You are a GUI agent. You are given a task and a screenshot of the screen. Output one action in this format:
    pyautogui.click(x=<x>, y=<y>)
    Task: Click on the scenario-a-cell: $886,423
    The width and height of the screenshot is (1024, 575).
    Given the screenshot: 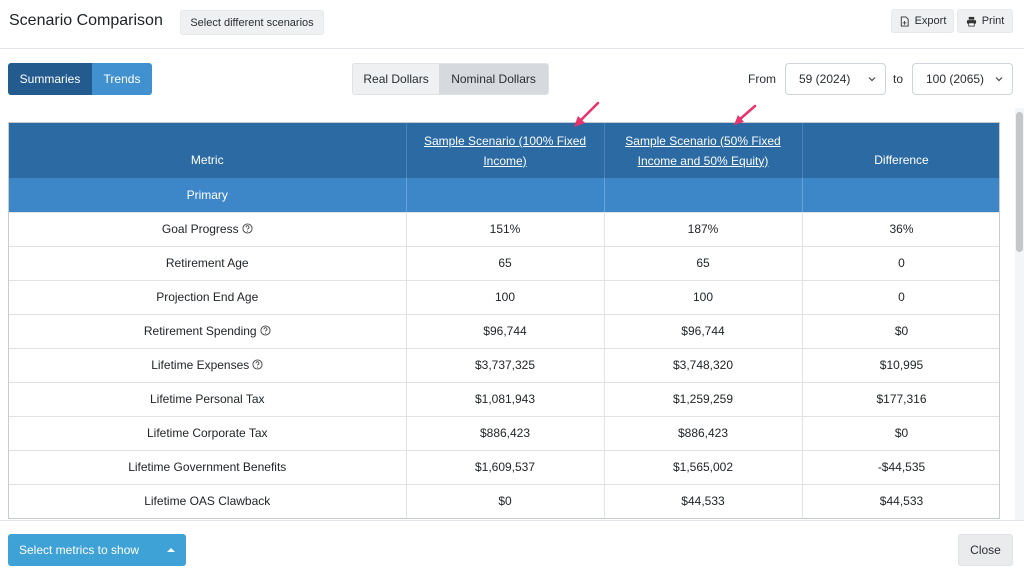 What is the action you would take?
    pyautogui.click(x=505, y=433)
    